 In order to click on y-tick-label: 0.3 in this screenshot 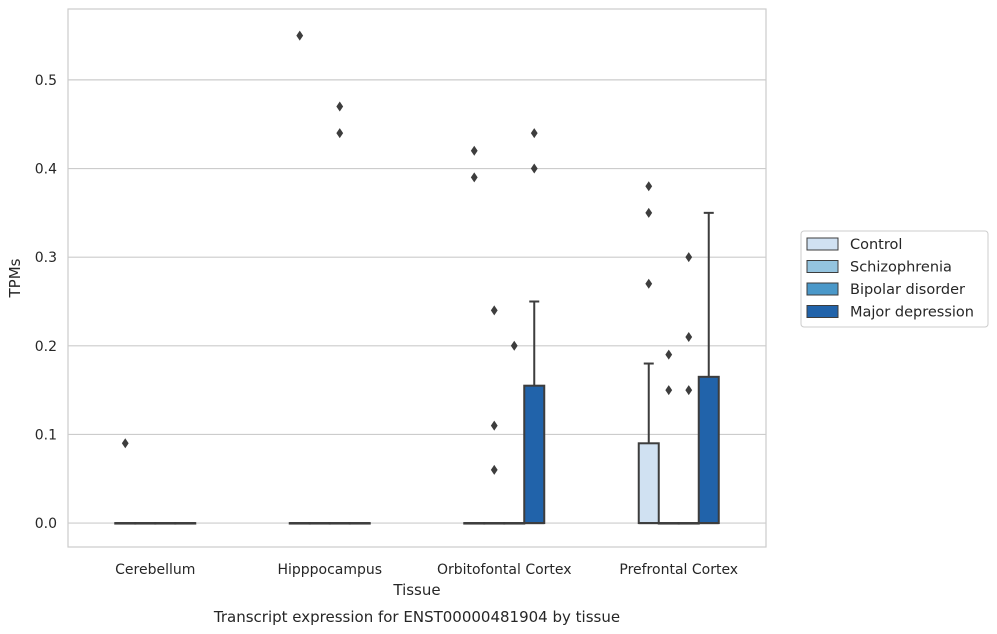, I will do `click(46, 258)`.